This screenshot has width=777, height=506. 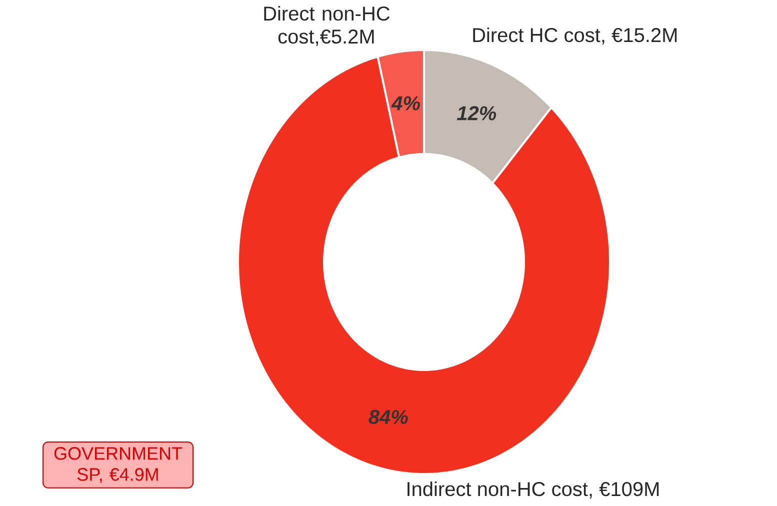 I want to click on slice-label: Indirect non-HC cost, €109M, so click(x=533, y=490).